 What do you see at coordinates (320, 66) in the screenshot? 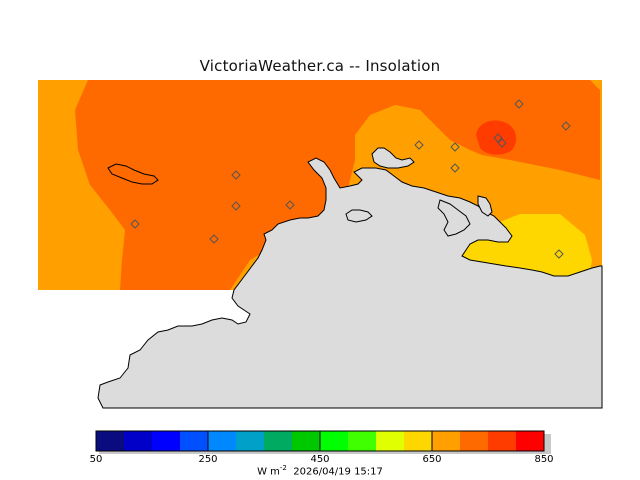
I see `map-title: VictoriaWeather.ca -- Insolation` at bounding box center [320, 66].